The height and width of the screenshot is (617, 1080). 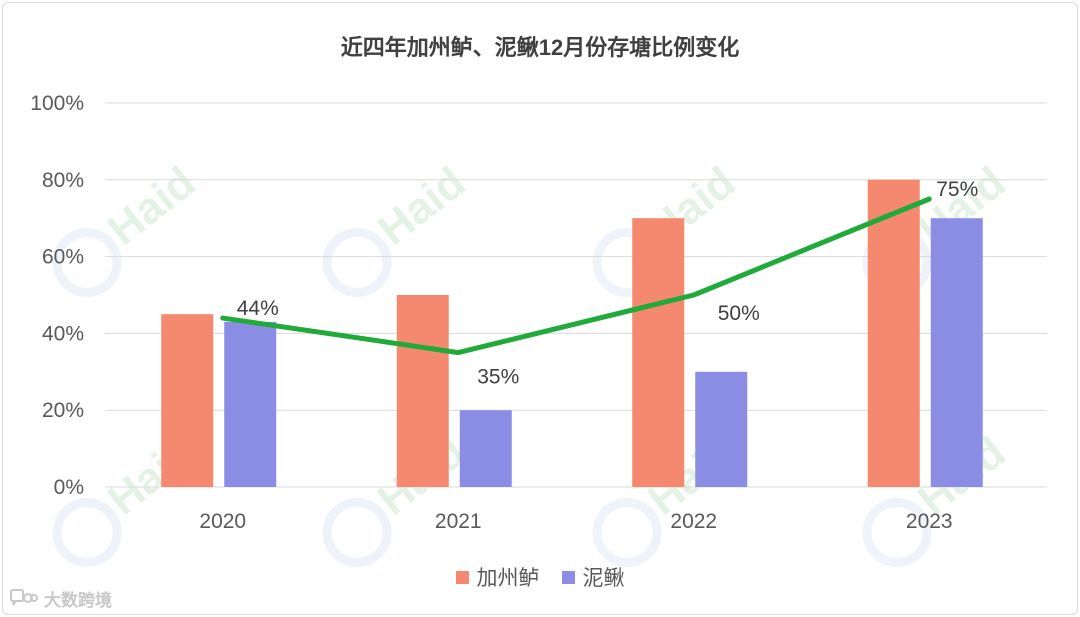 I want to click on y-tick-label: 100%, so click(x=57, y=103).